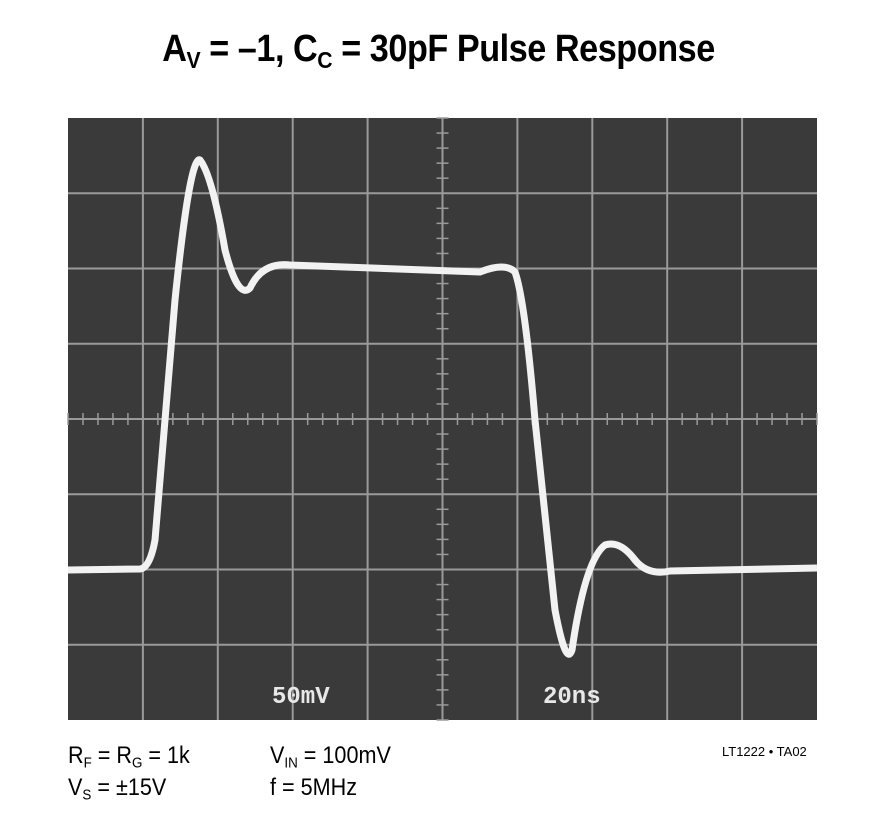 The height and width of the screenshot is (830, 877). Describe the element at coordinates (523, 49) in the screenshot. I see `title-text: = 30pF Pulse Response` at that location.